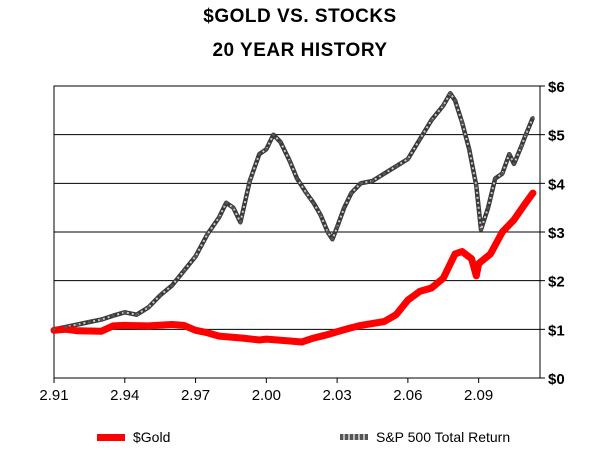 The width and height of the screenshot is (600, 466). Describe the element at coordinates (337, 395) in the screenshot. I see `x-tick-label-4: 2.03` at that location.